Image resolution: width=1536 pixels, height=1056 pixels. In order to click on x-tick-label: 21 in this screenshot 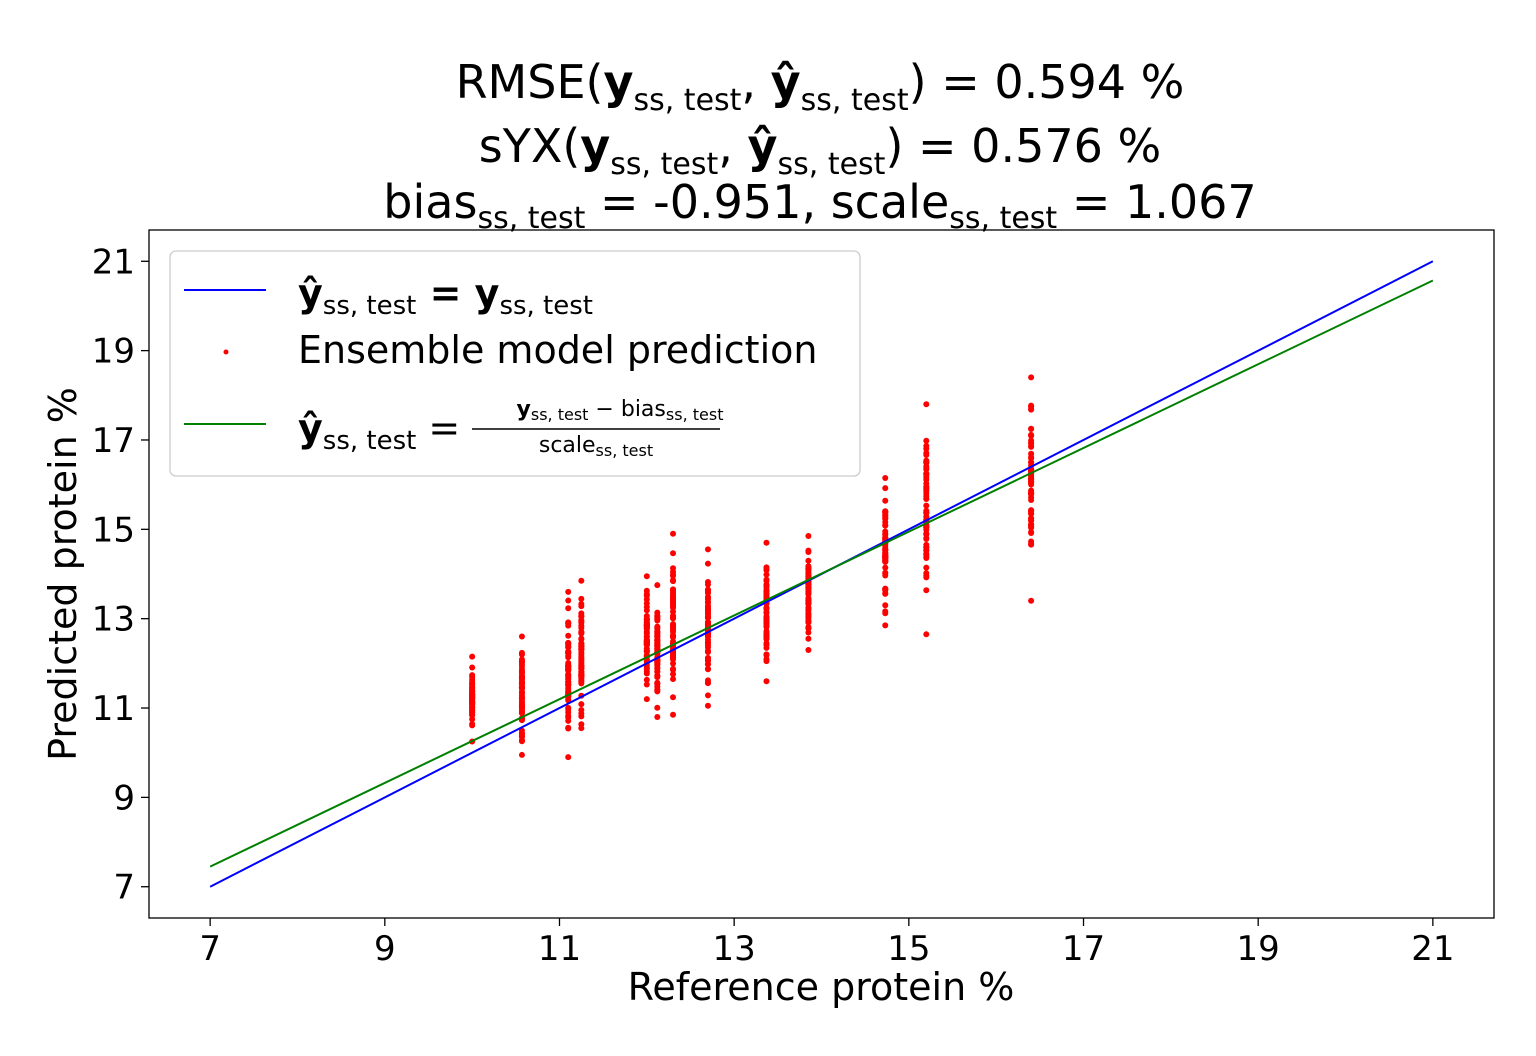, I will do `click(1432, 949)`.